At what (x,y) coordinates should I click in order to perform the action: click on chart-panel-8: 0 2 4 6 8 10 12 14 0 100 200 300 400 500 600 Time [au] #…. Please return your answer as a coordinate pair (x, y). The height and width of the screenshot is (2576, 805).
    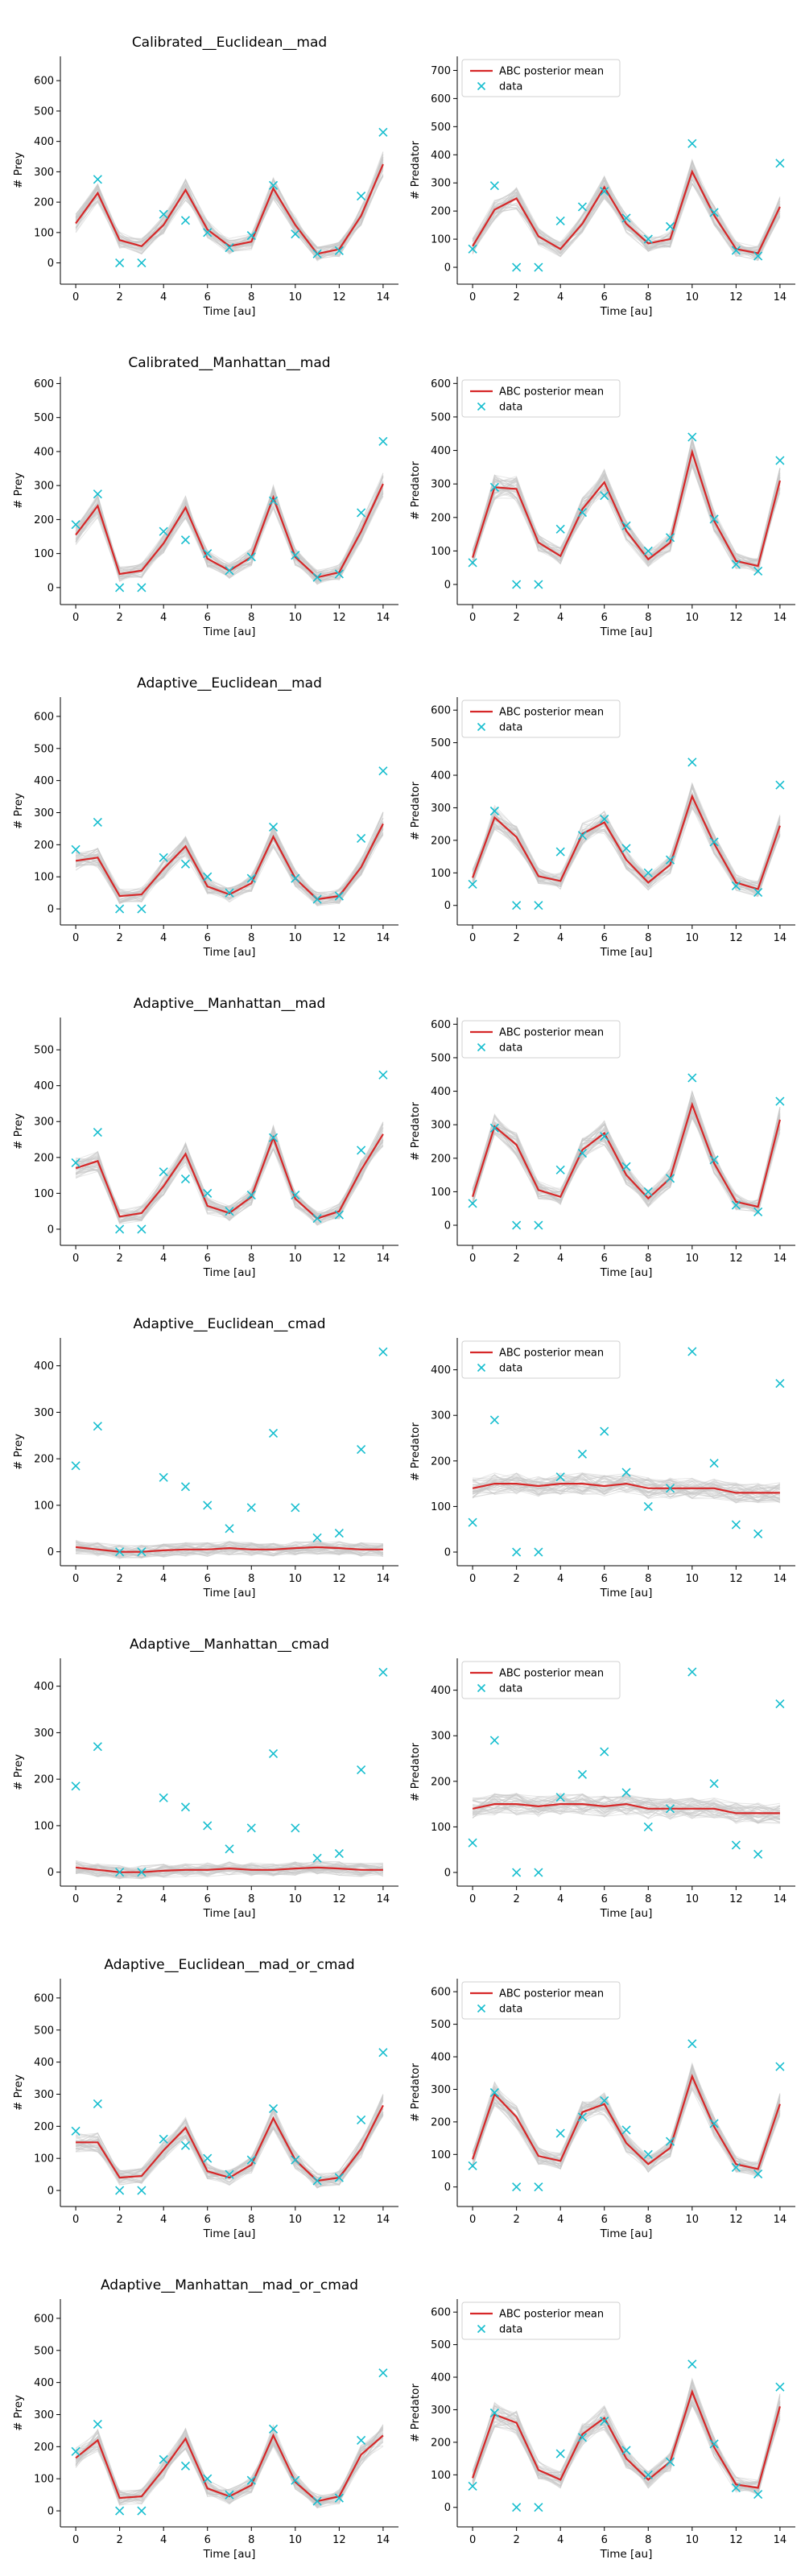
    Looking at the image, I should click on (602, 1148).